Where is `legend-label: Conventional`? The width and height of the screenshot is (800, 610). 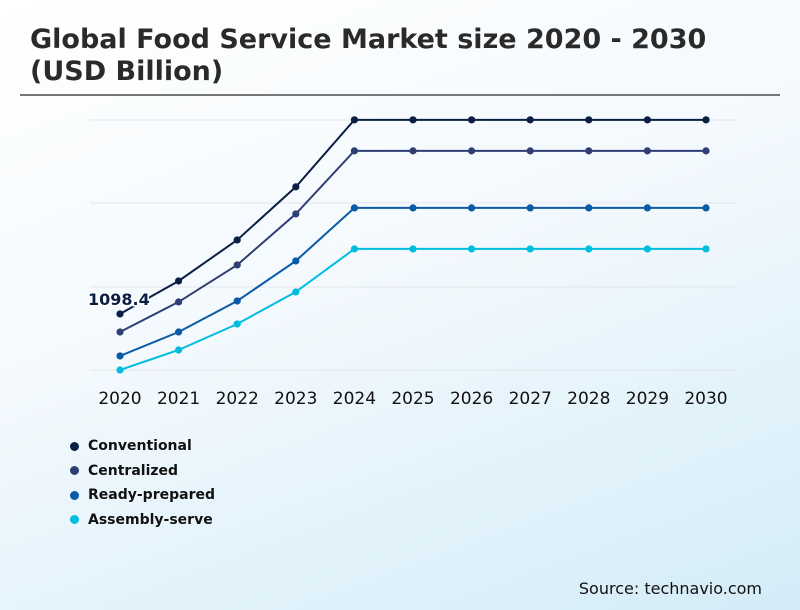
legend-label: Conventional is located at coordinates (140, 446).